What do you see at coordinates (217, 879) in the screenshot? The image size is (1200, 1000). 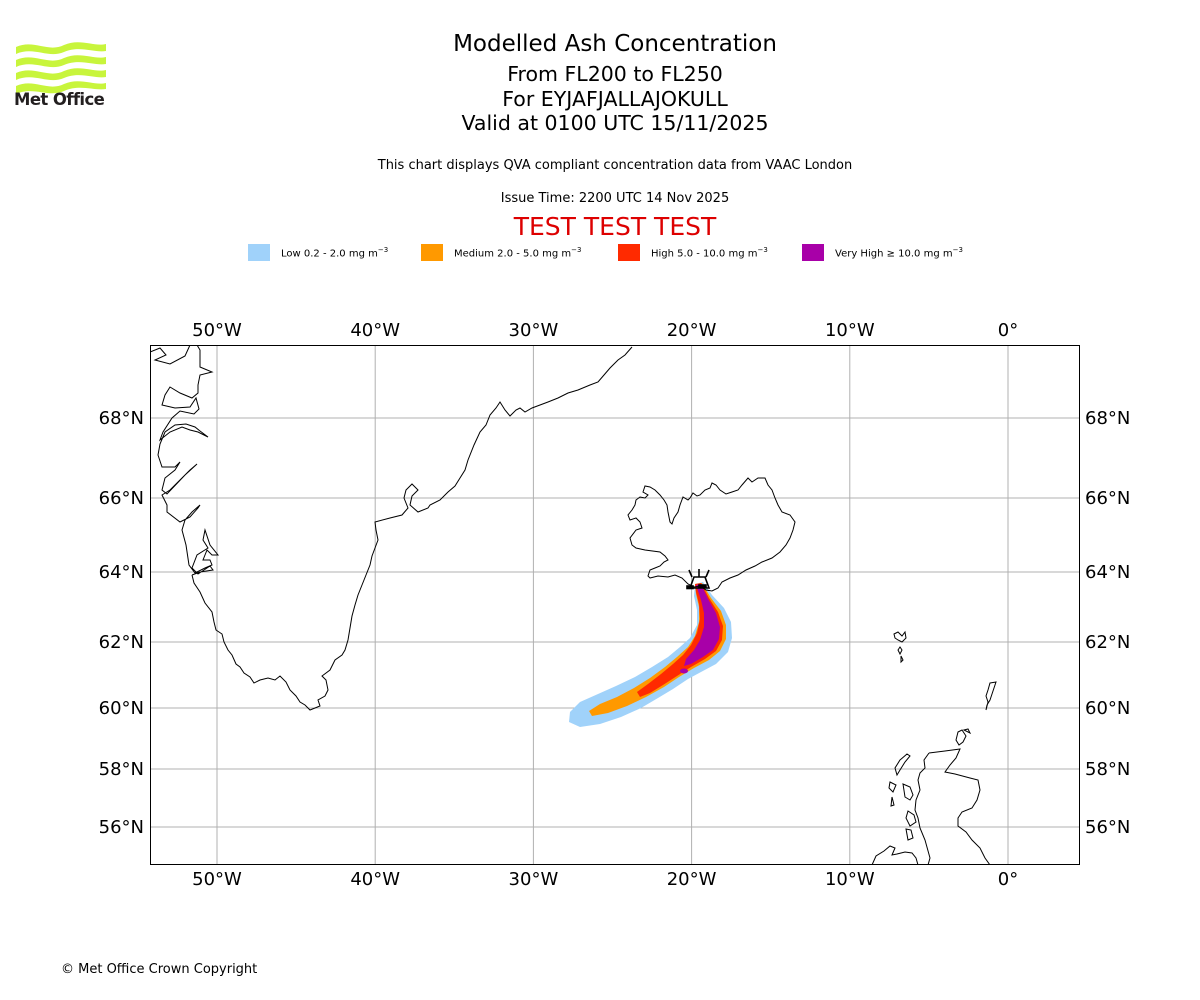 I see `lon-tick-label-bottom: 50°W` at bounding box center [217, 879].